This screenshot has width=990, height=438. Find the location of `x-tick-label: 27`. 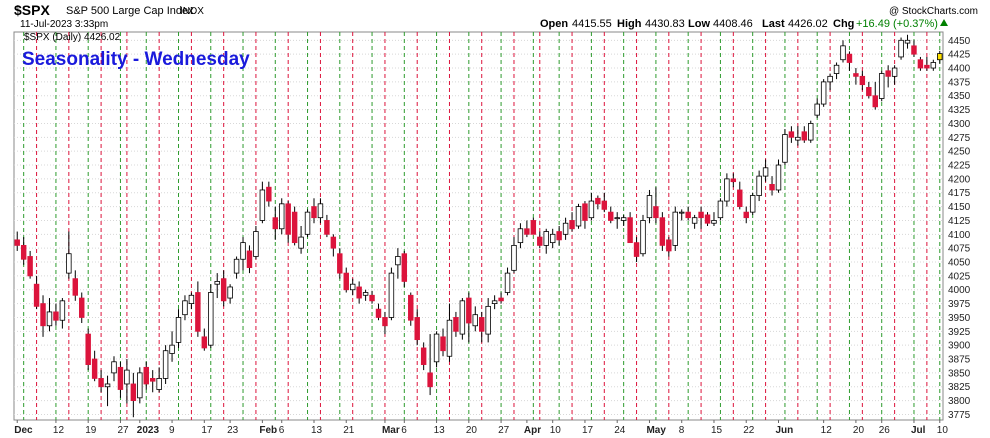

x-tick-label: 27 is located at coordinates (504, 430).